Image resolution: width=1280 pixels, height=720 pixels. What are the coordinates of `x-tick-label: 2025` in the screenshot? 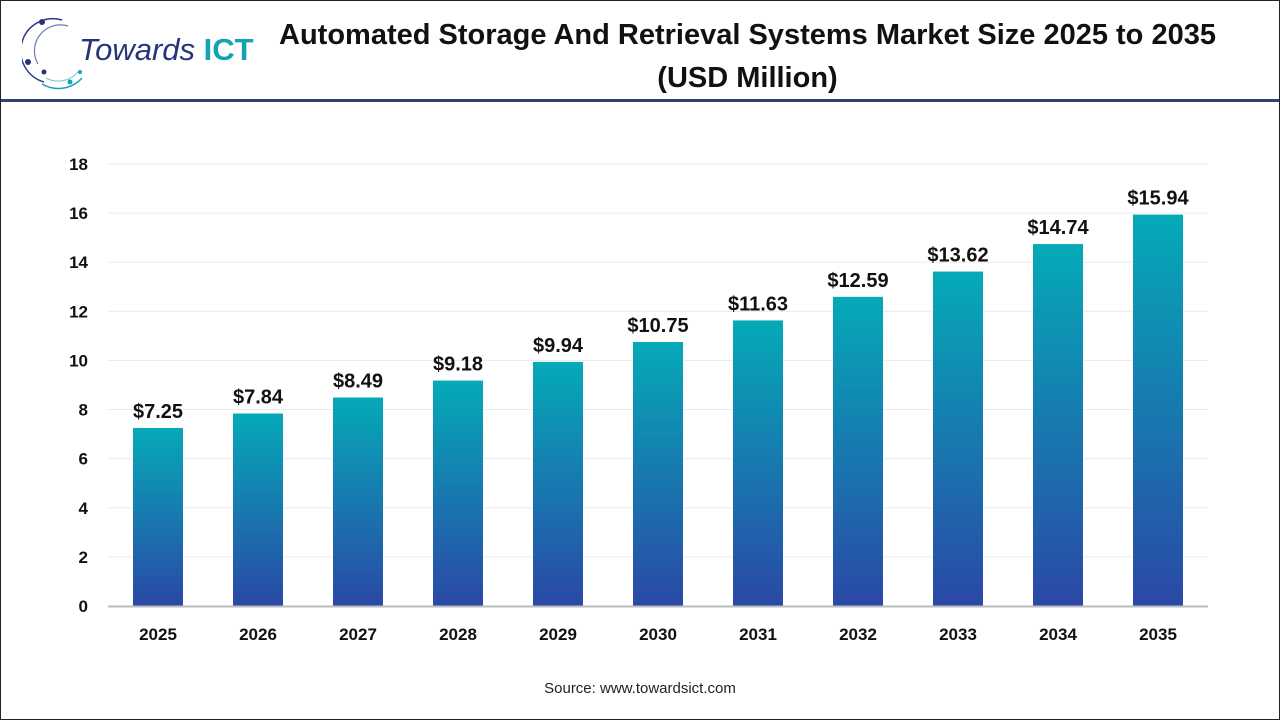 It's located at (158, 634).